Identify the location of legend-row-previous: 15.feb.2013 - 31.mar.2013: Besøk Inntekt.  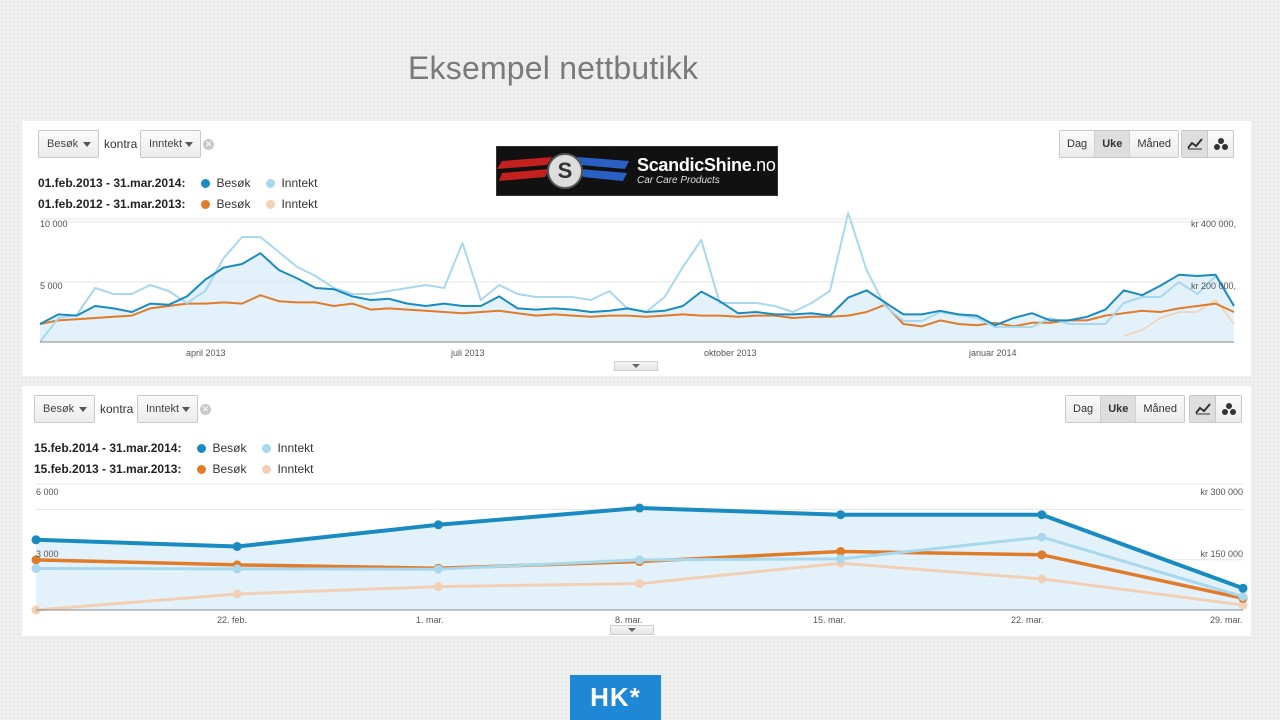
(173, 469).